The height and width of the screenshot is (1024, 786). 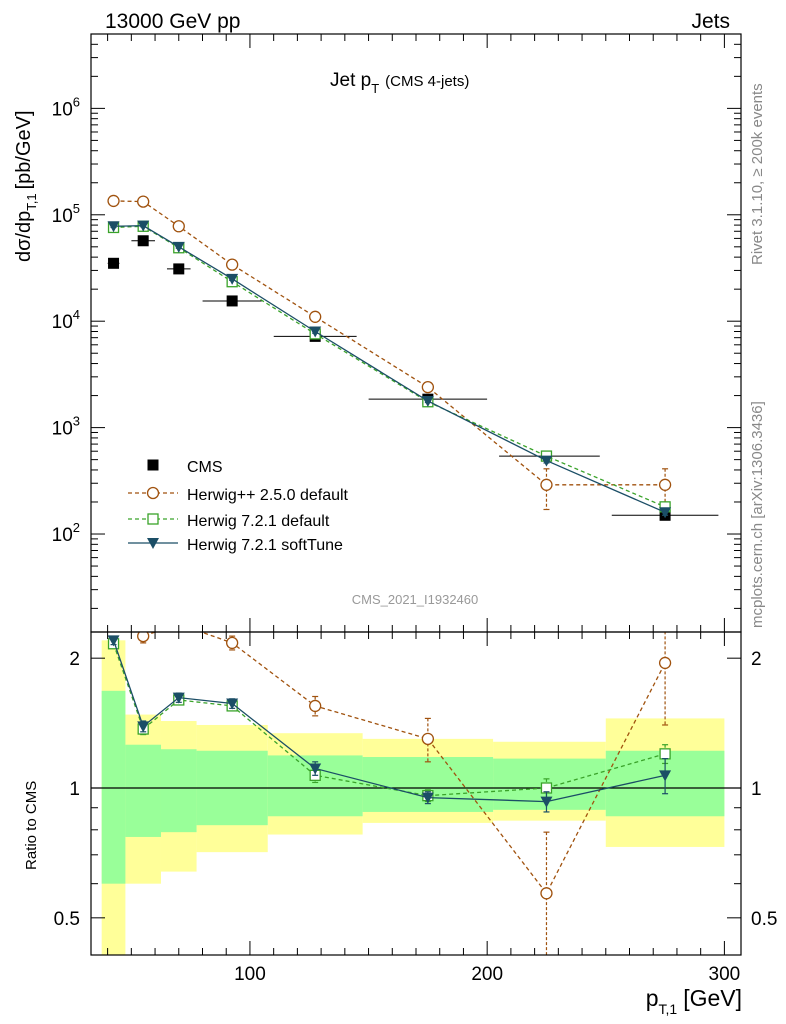 I want to click on ratio-herwig-7-2-1-default-line, so click(x=389, y=720).